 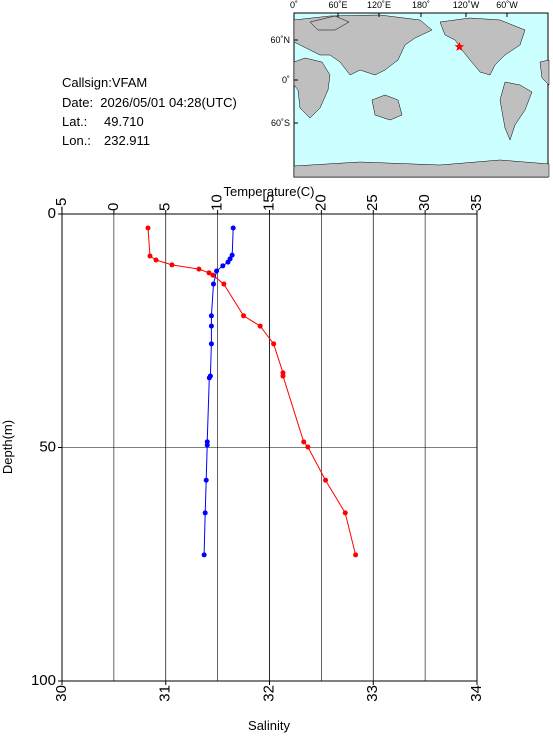 What do you see at coordinates (268, 693) in the screenshot?
I see `x2-tick-label: 32` at bounding box center [268, 693].